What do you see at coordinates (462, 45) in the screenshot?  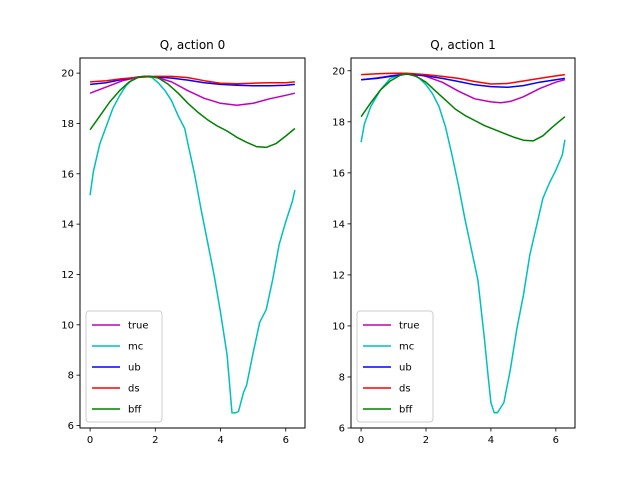 I see `chart-title: Q, action 1` at bounding box center [462, 45].